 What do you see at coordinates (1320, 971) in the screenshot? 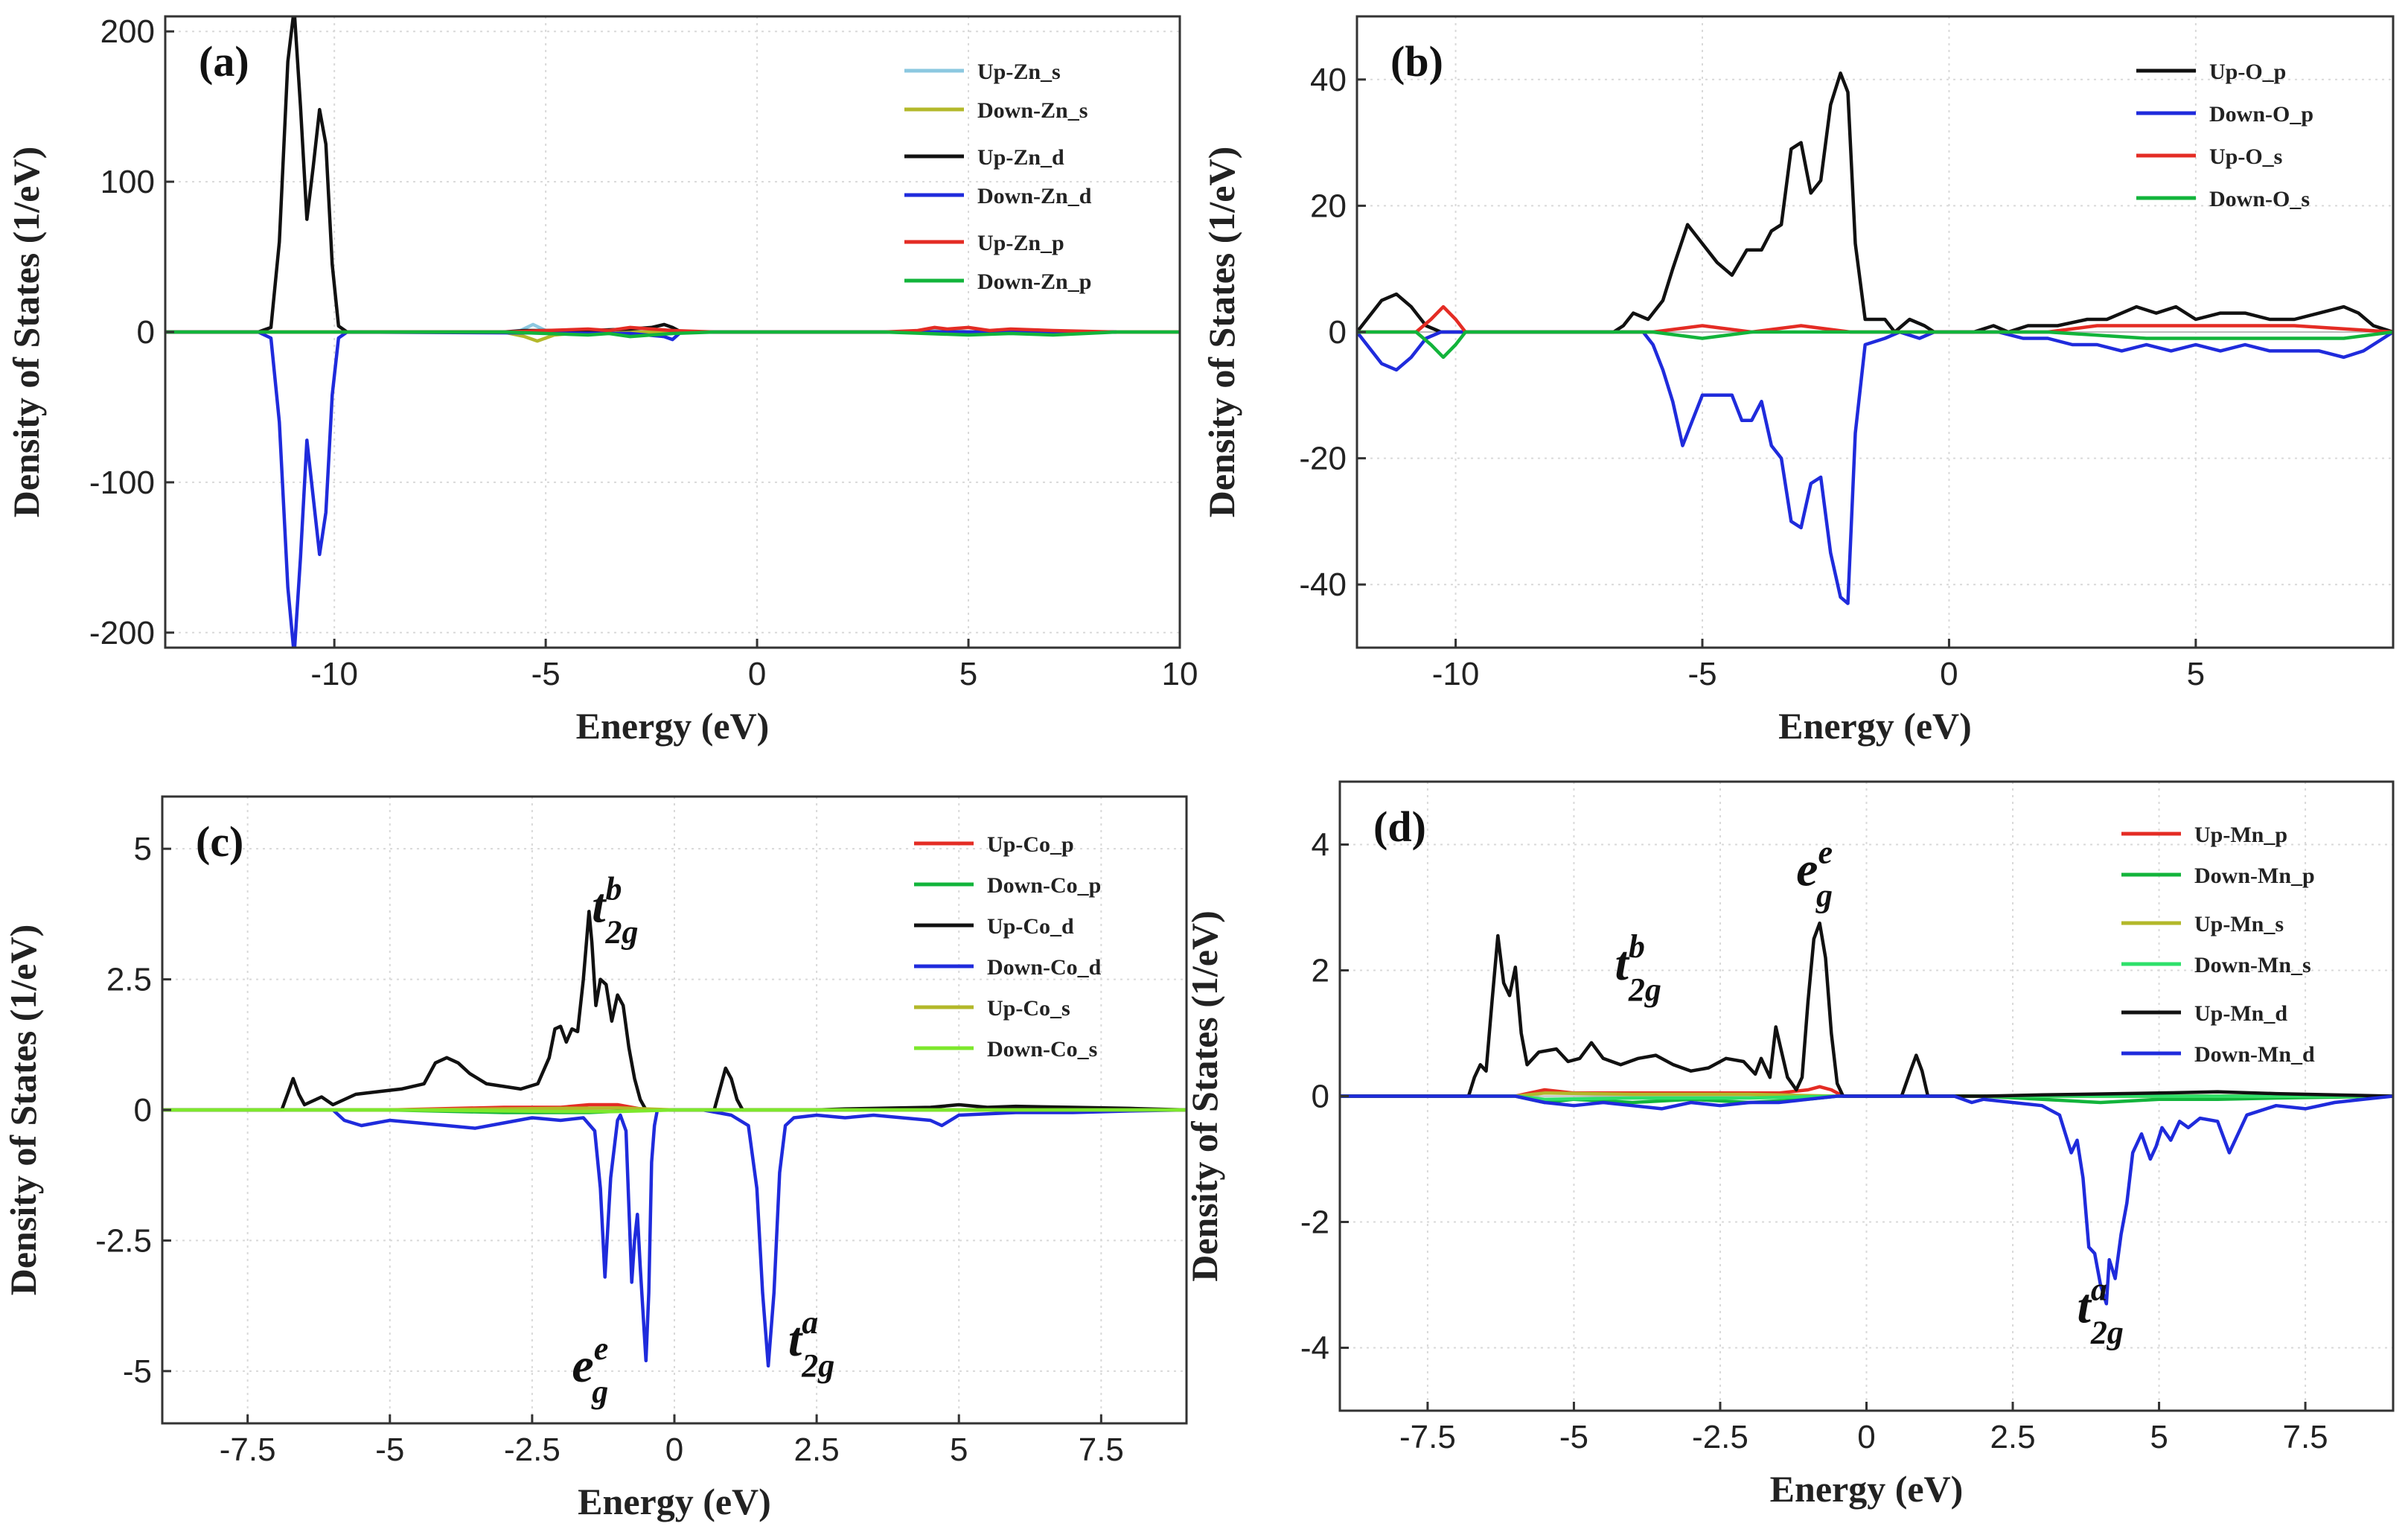
I see `y-tick-label: 2` at bounding box center [1320, 971].